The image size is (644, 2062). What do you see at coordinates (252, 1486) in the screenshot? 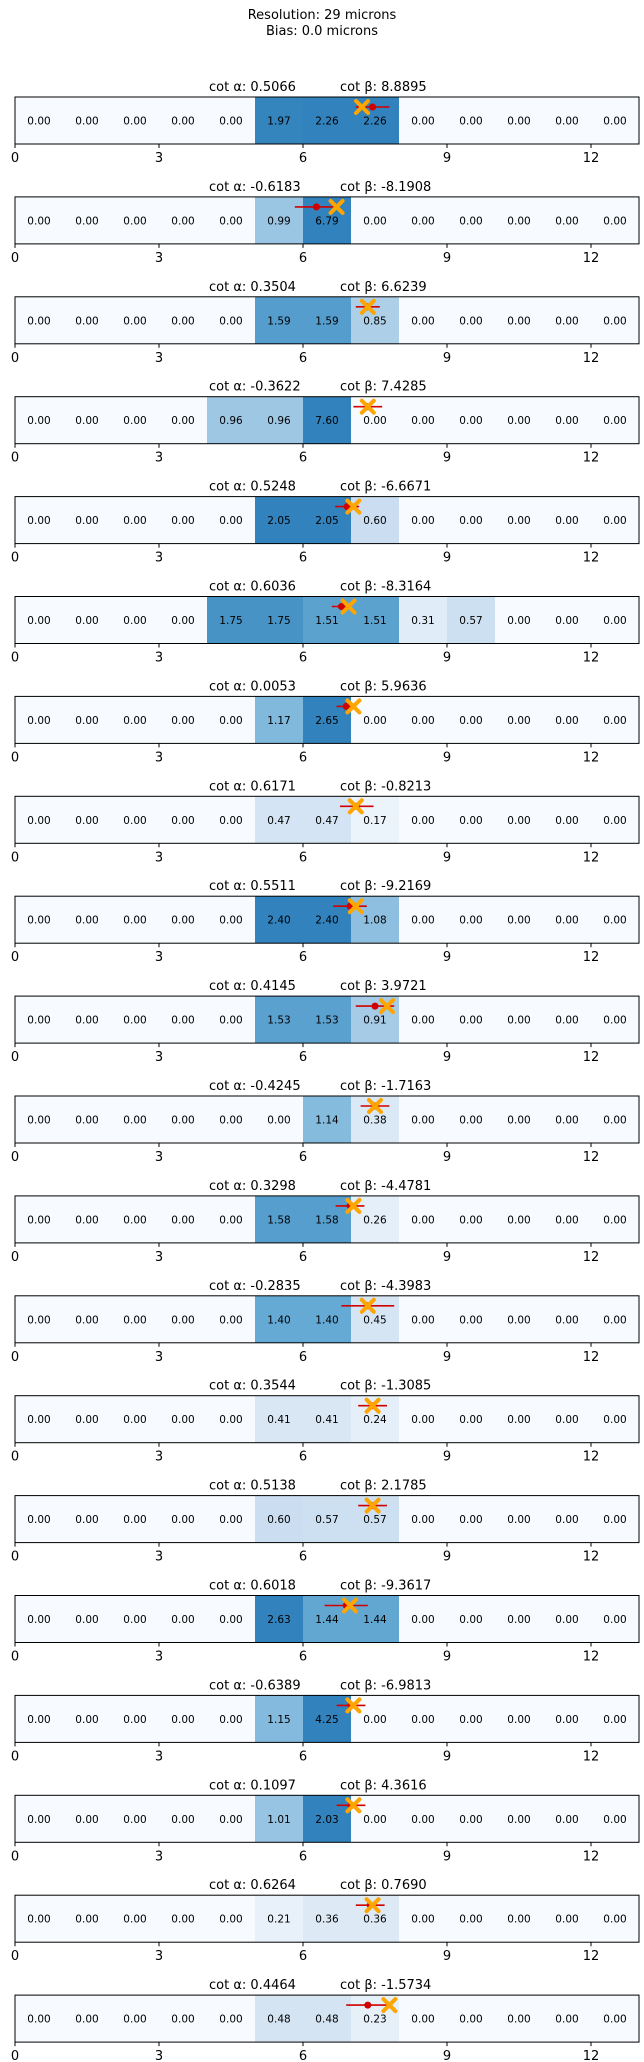
I see `cot-alpha-title: cot α: 0.5138` at bounding box center [252, 1486].